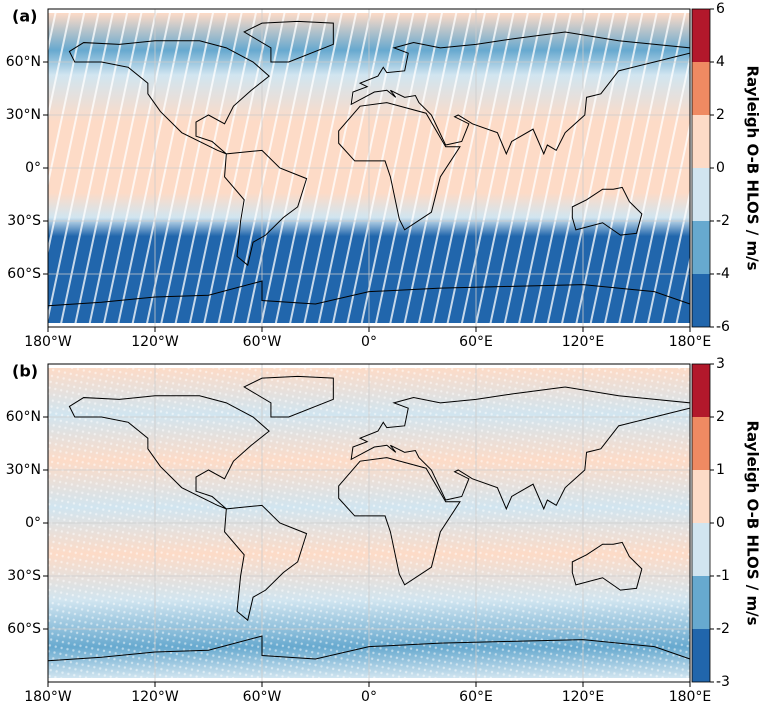 The width and height of the screenshot is (767, 704). Describe the element at coordinates (720, 62) in the screenshot. I see `colorbar-tick-label: 4` at that location.